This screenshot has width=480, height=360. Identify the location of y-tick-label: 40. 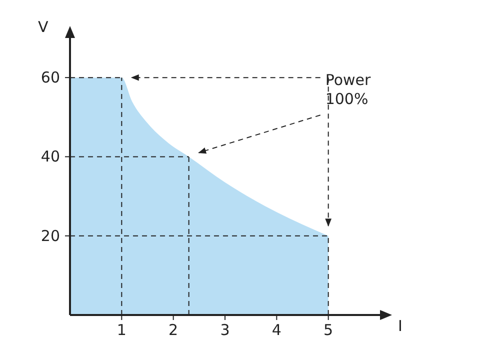
(50, 157).